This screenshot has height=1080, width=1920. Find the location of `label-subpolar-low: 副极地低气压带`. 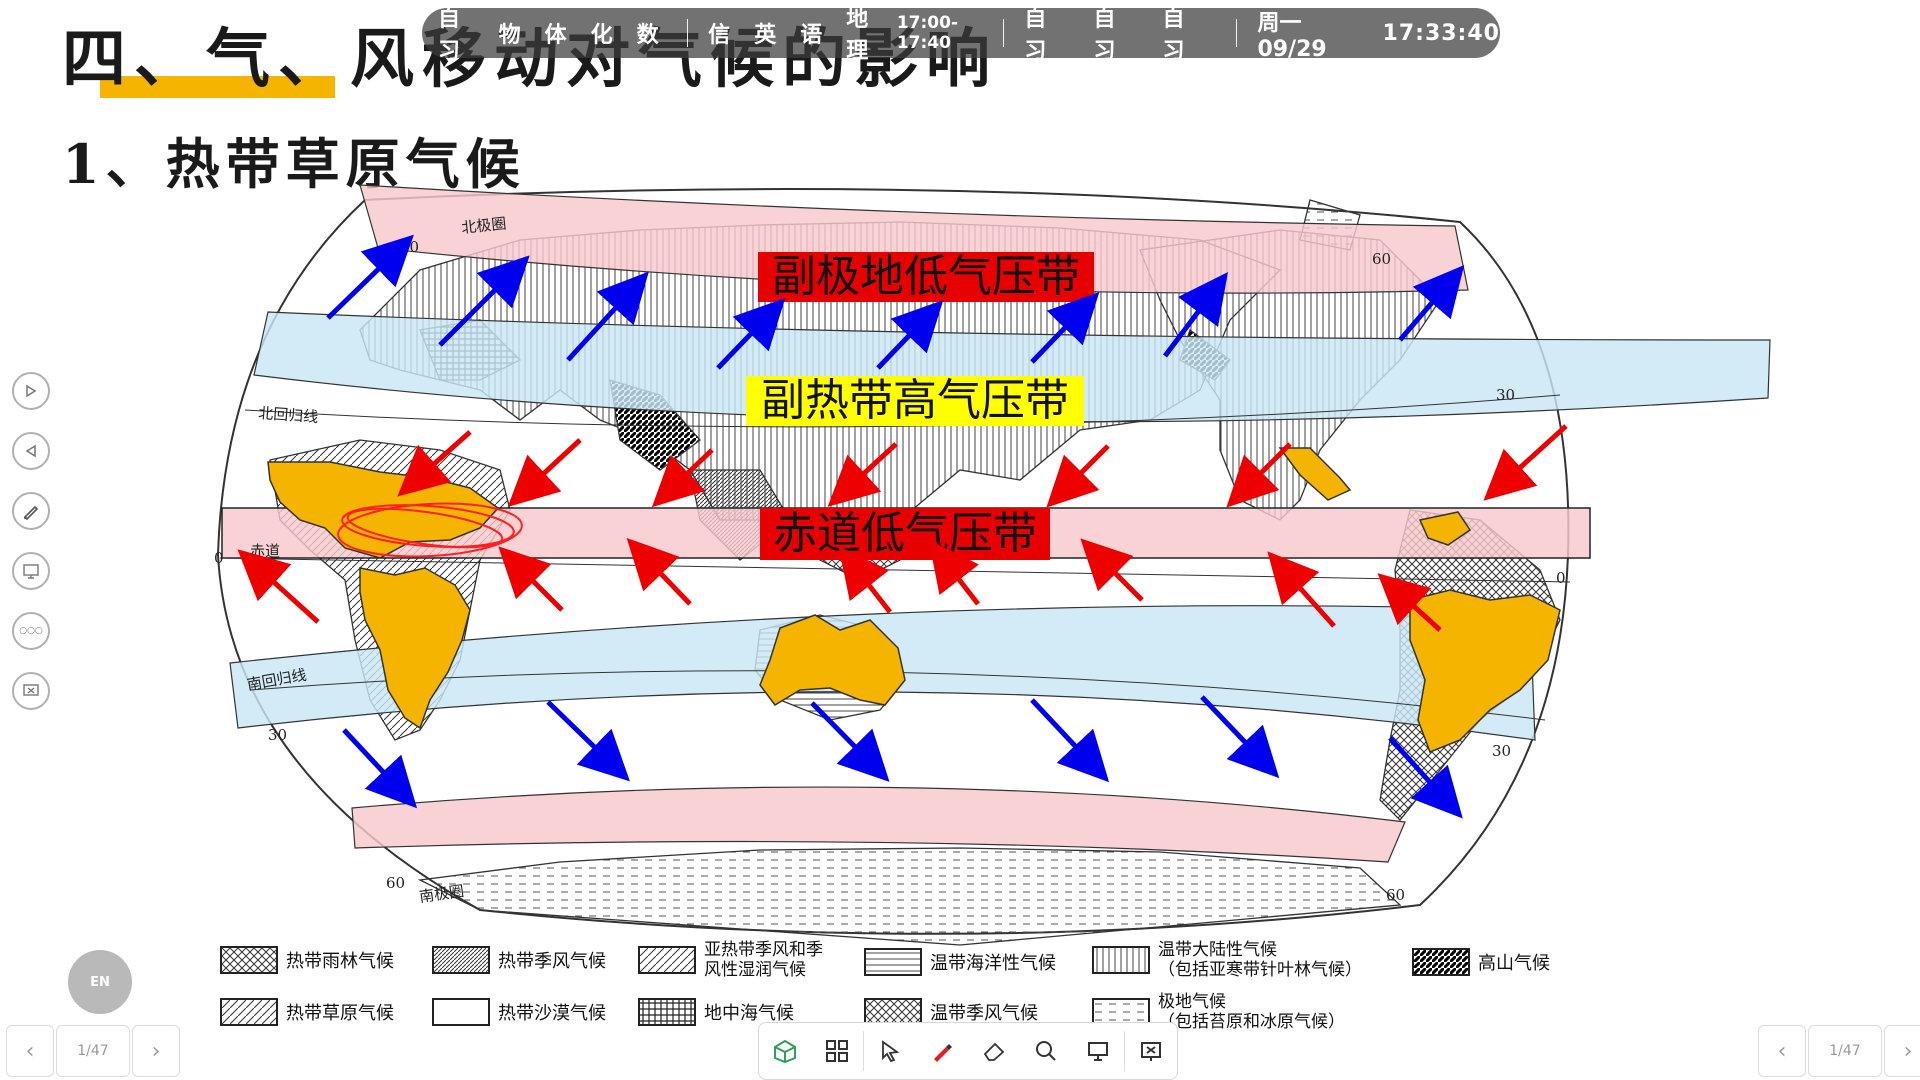

label-subpolar-low: 副极地低气压带 is located at coordinates (926, 276).